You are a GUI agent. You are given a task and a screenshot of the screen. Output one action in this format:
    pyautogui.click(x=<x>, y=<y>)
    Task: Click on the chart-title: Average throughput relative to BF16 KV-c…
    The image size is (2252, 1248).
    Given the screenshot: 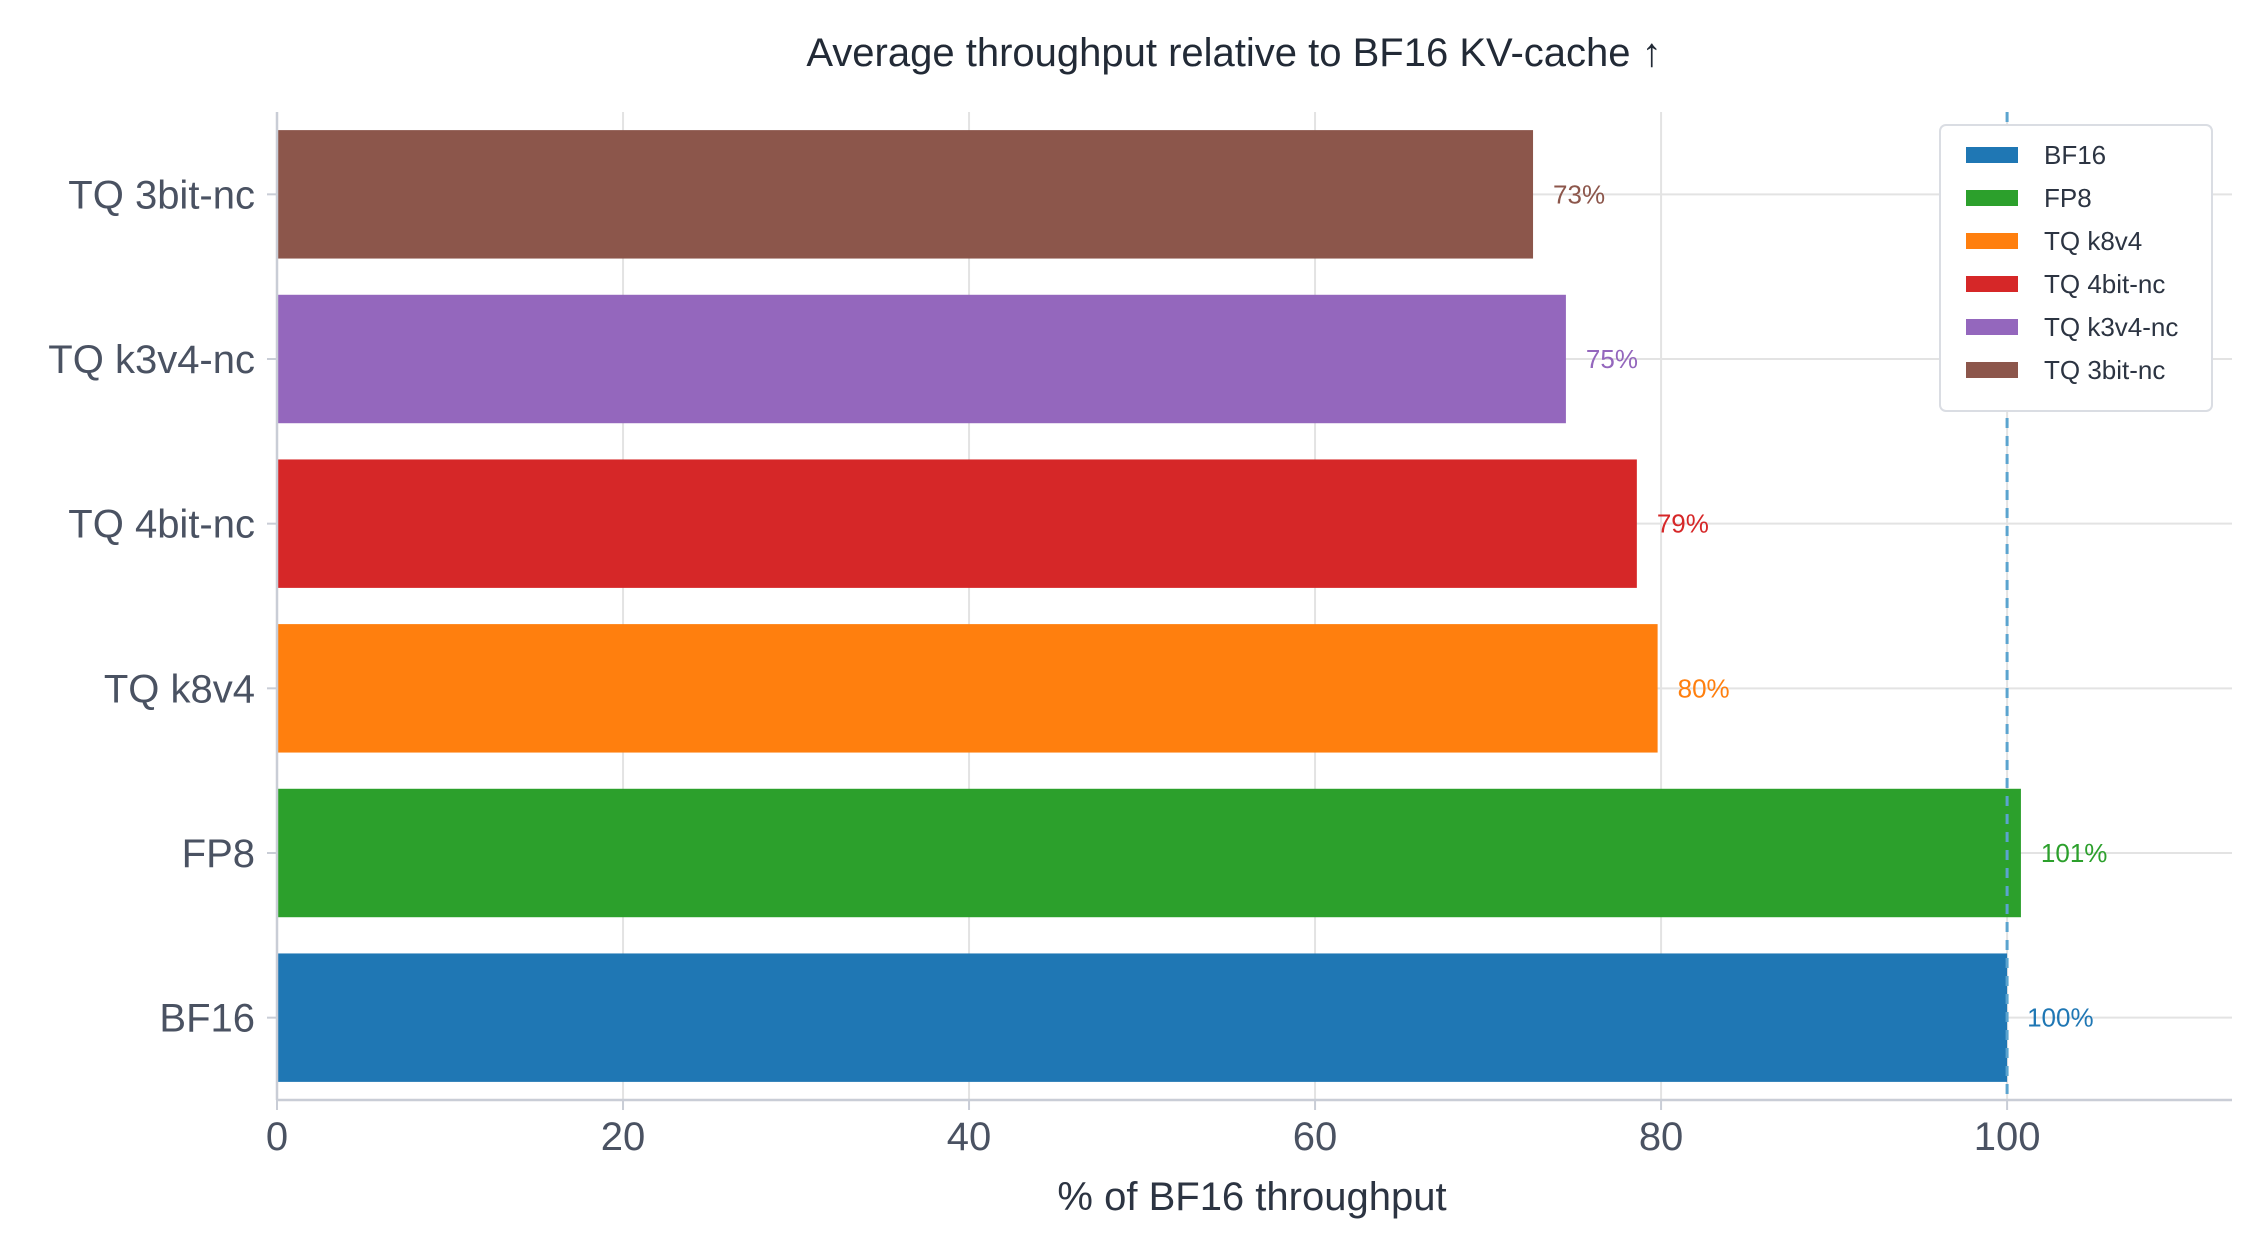 What is the action you would take?
    pyautogui.click(x=1233, y=53)
    